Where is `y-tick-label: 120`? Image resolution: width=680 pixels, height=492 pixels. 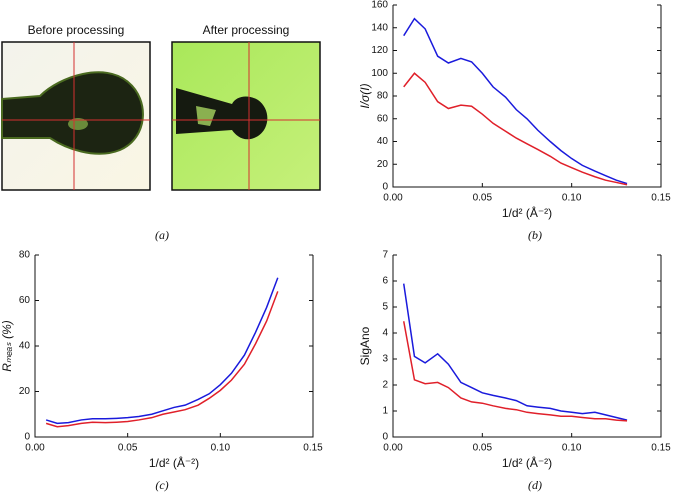
y-tick-label: 120 is located at coordinates (379, 50).